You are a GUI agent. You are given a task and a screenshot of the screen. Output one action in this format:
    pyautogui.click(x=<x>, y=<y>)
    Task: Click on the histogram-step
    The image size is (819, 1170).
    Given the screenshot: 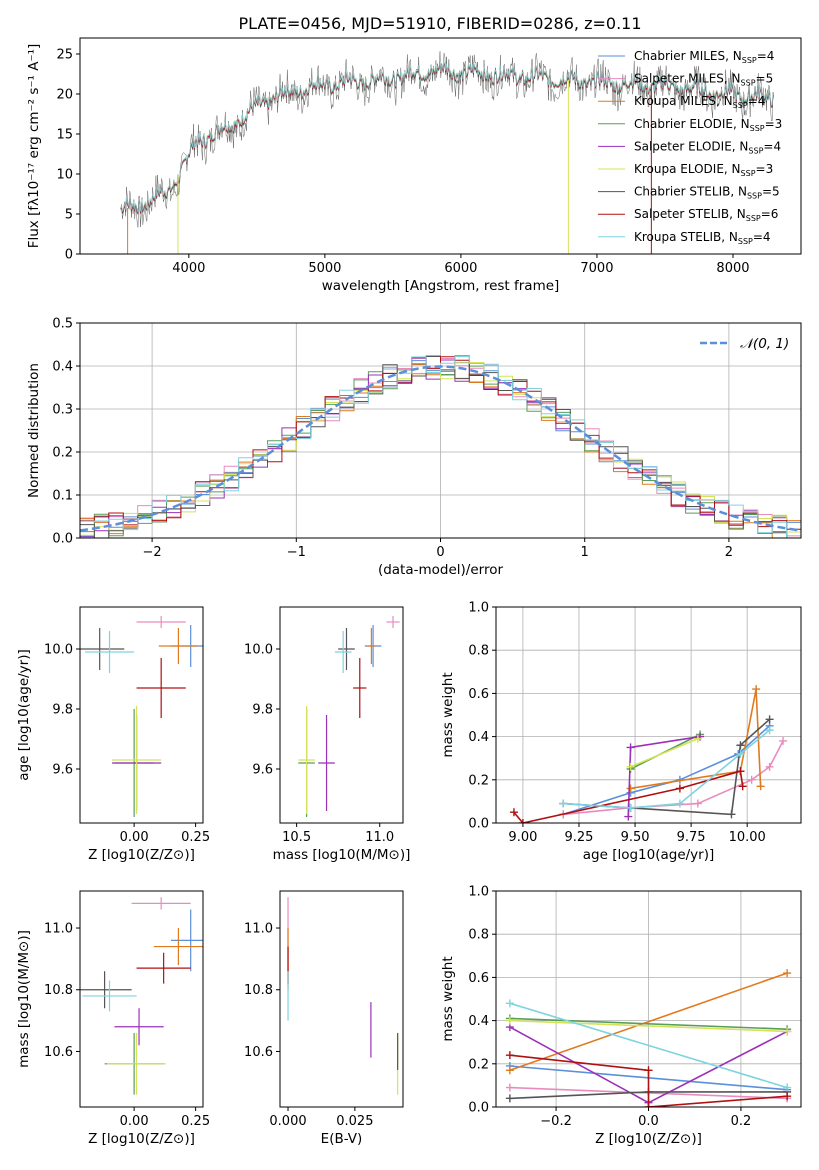 What is the action you would take?
    pyautogui.click(x=440, y=447)
    